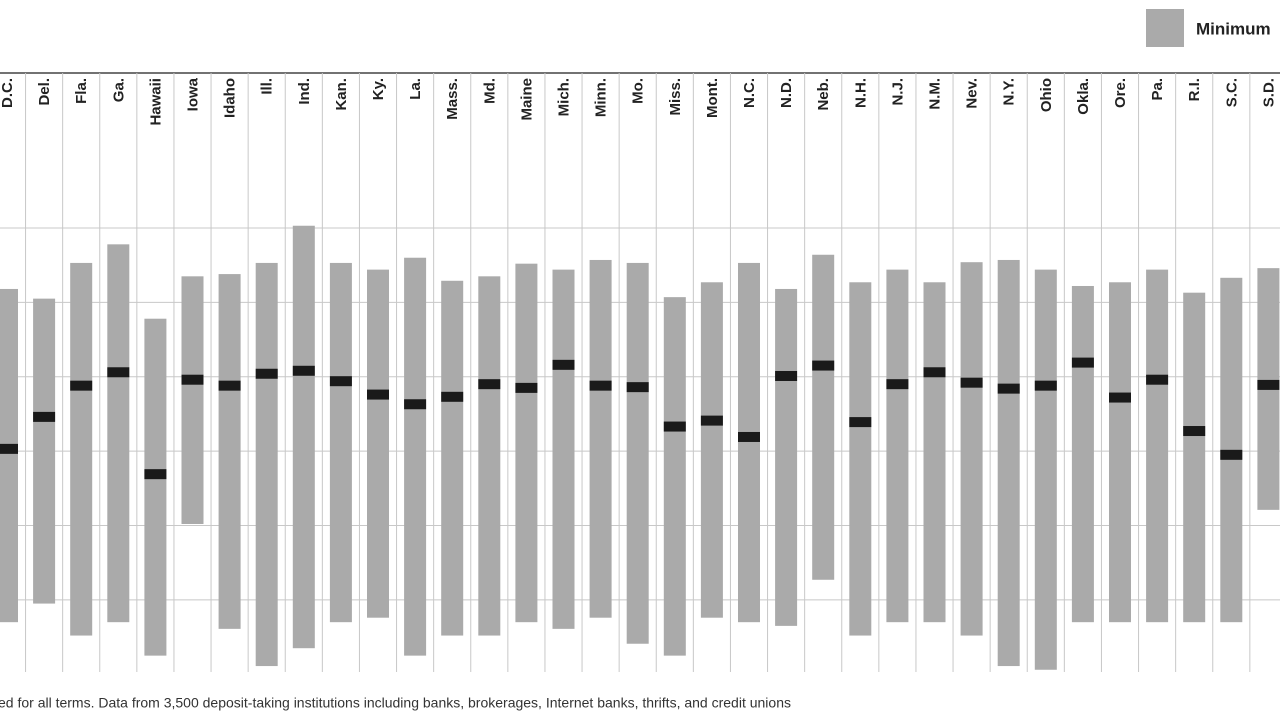 Image resolution: width=1280 pixels, height=720 pixels. I want to click on column-label: Fla., so click(81, 91).